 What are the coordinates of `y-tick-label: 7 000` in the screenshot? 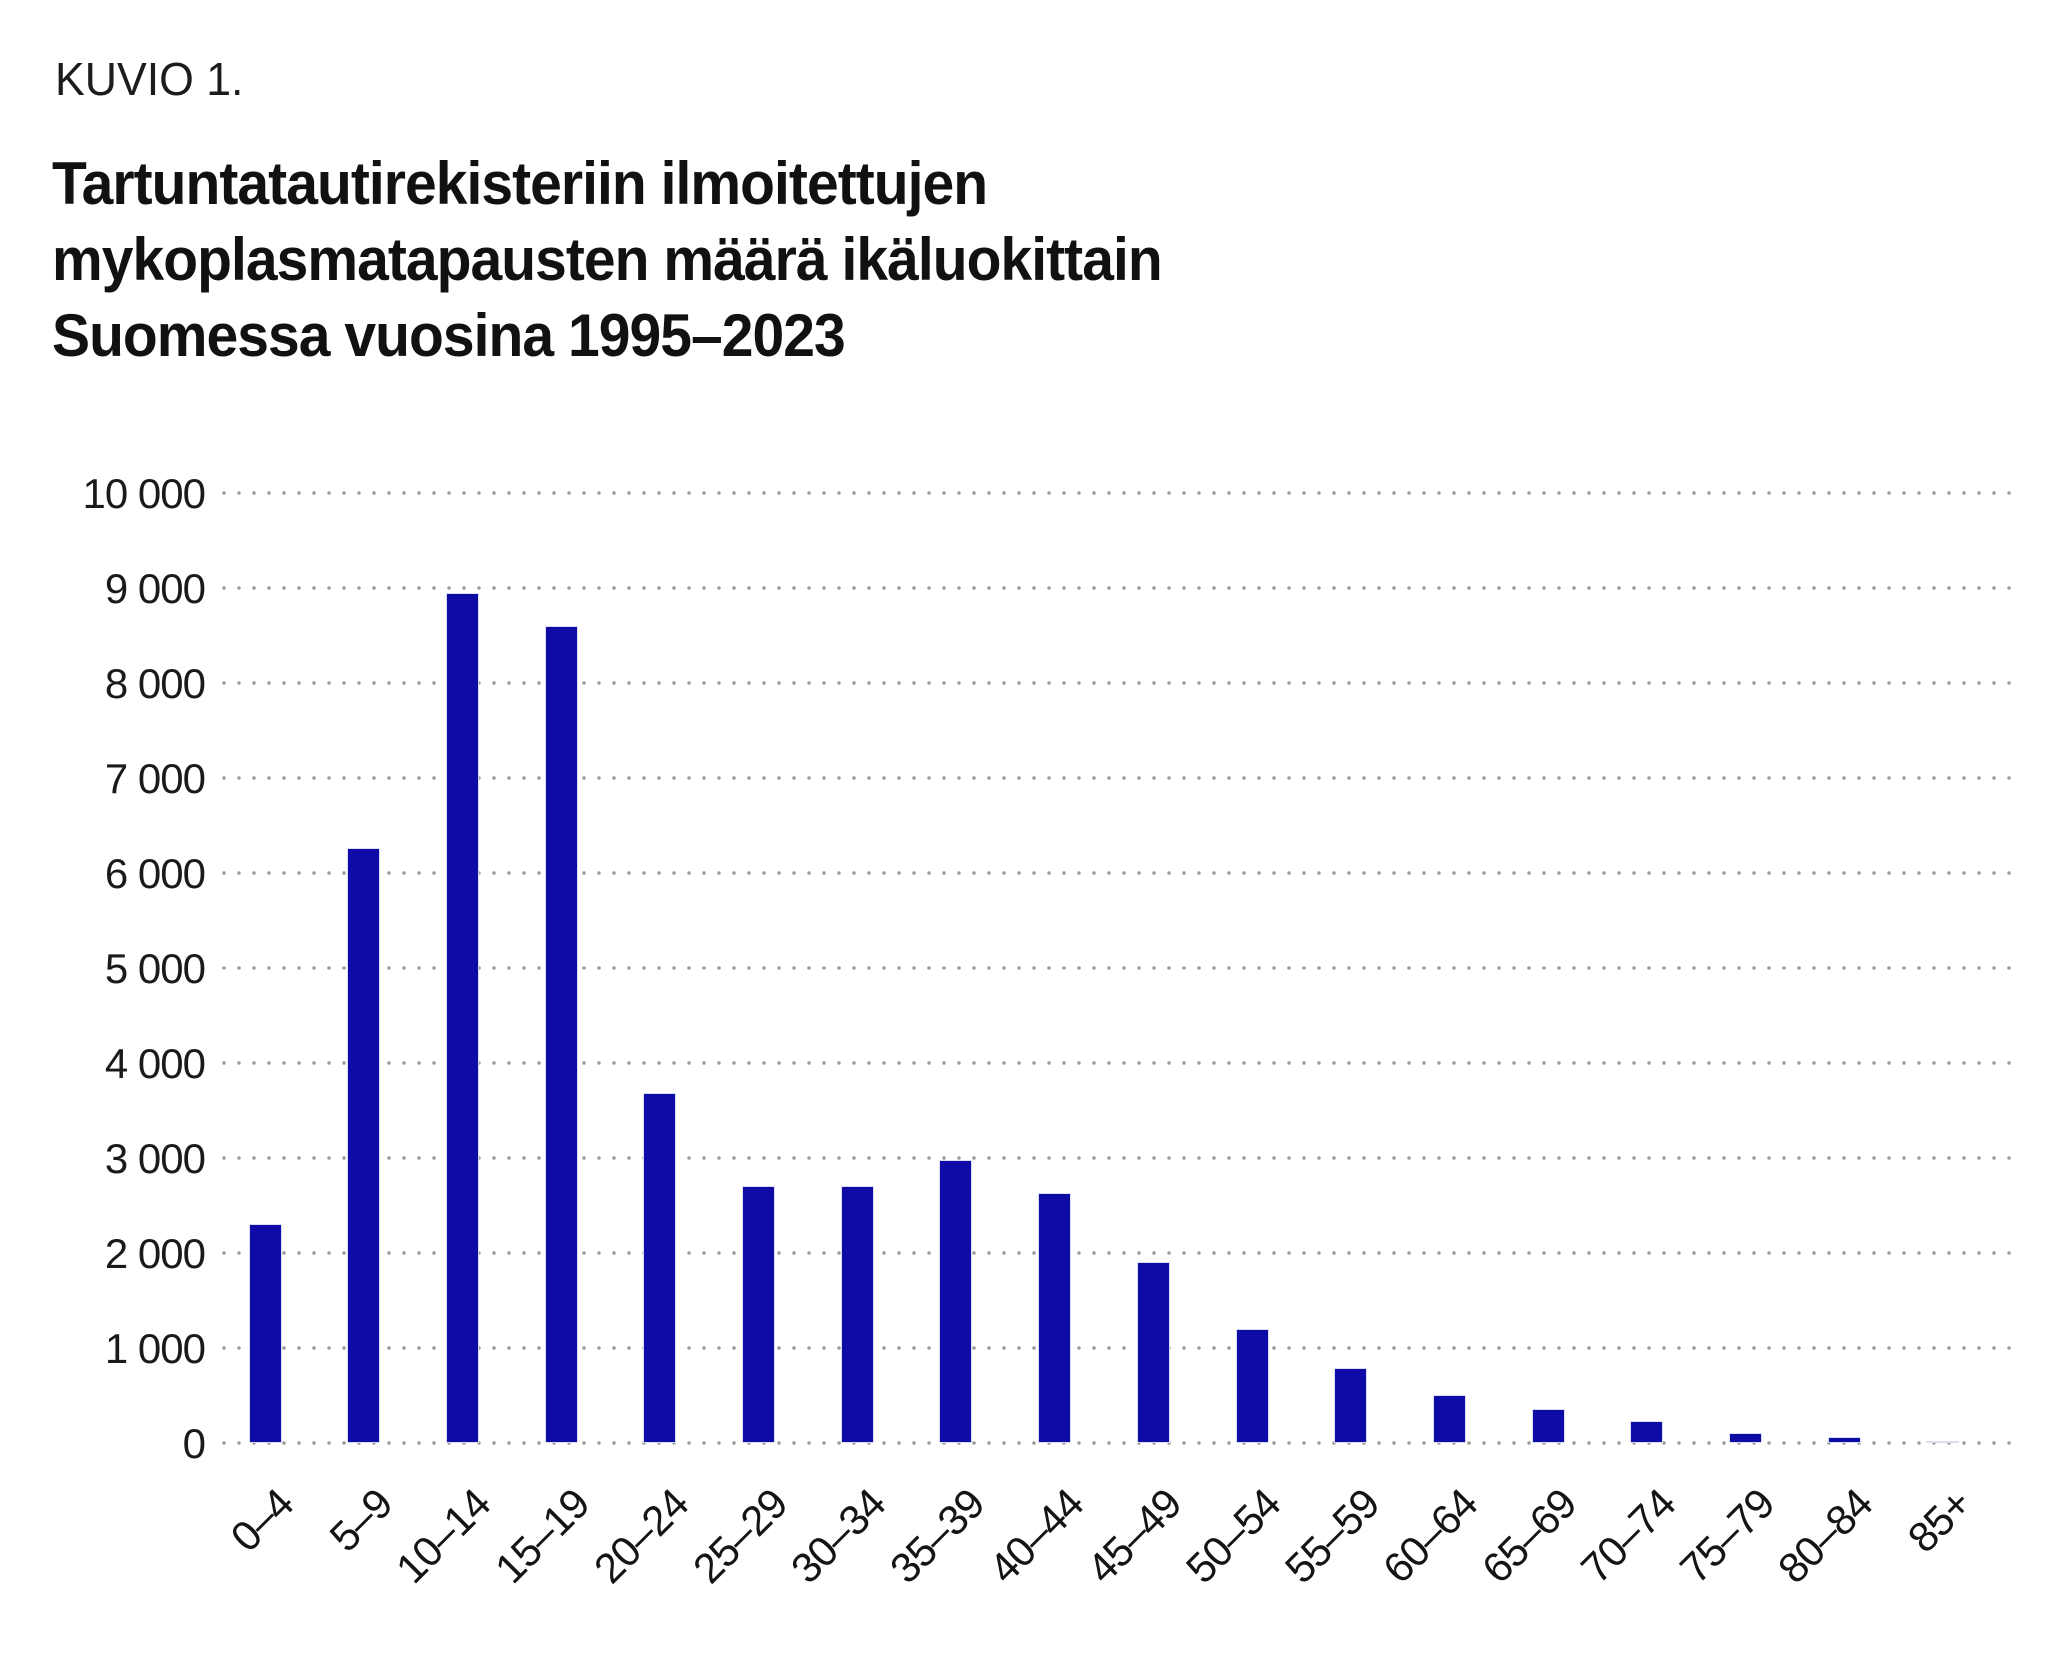 It's located at (155, 778).